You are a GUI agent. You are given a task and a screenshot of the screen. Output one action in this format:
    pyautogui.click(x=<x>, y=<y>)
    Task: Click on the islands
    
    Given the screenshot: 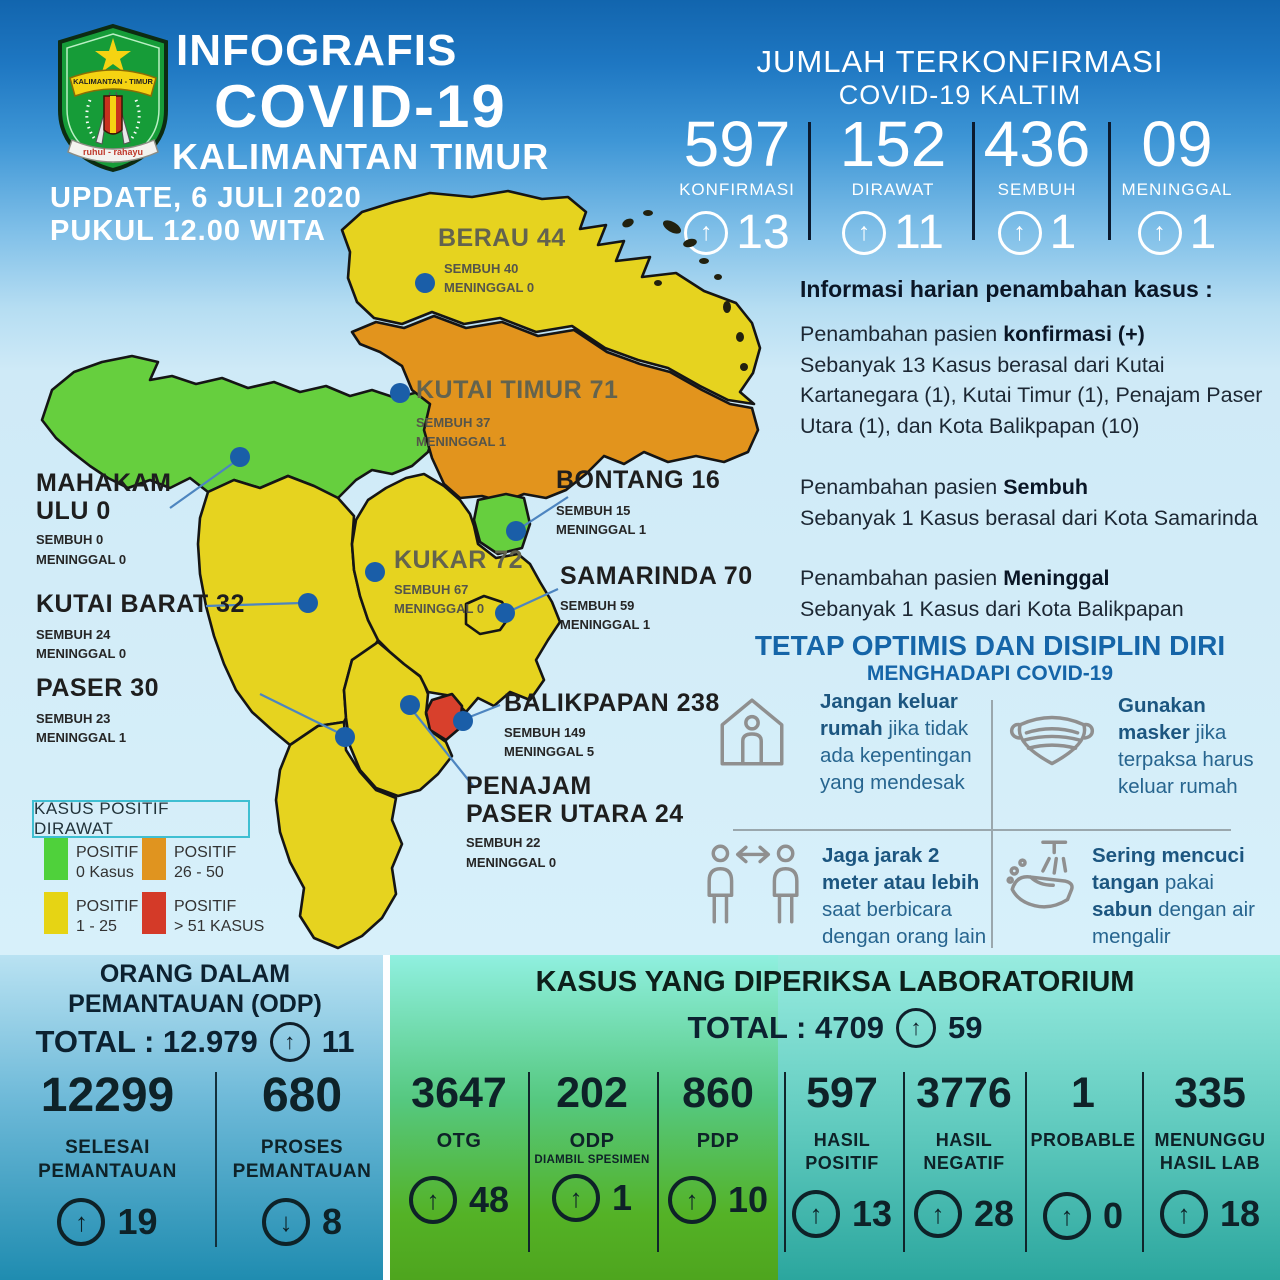 What is the action you would take?
    pyautogui.click(x=685, y=290)
    